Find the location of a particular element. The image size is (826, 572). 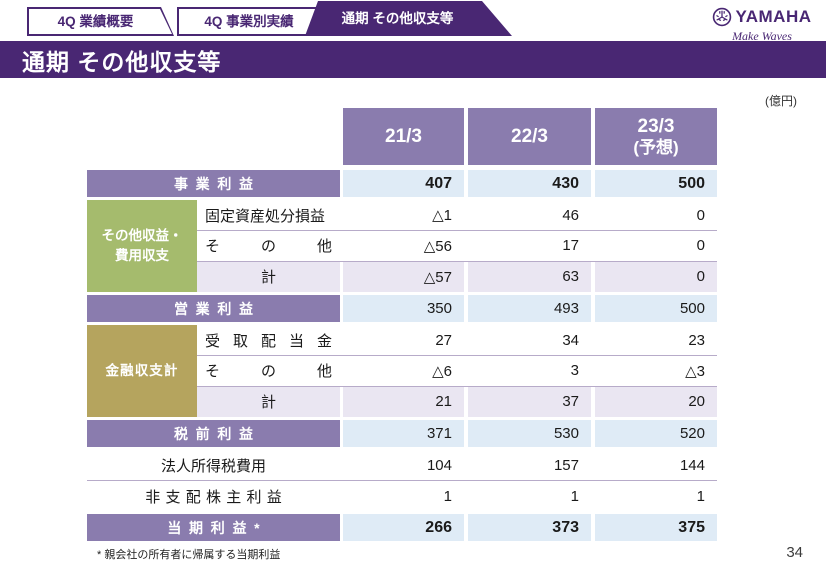

tab-label: 通期 その他収支等 is located at coordinates (397, 18).